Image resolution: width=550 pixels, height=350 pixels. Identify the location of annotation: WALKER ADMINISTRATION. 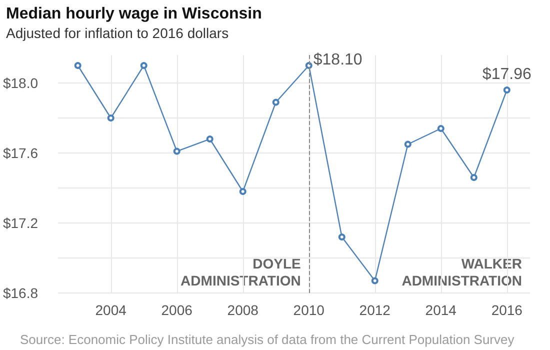
(462, 272).